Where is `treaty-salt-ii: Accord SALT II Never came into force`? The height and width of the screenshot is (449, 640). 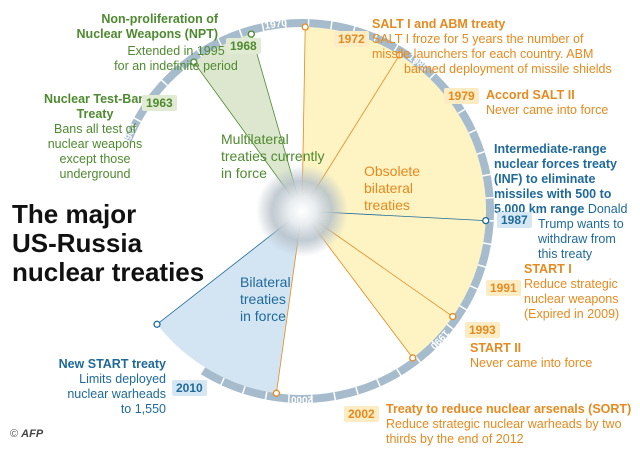 treaty-salt-ii: Accord SALT II Never came into force is located at coordinates (547, 102).